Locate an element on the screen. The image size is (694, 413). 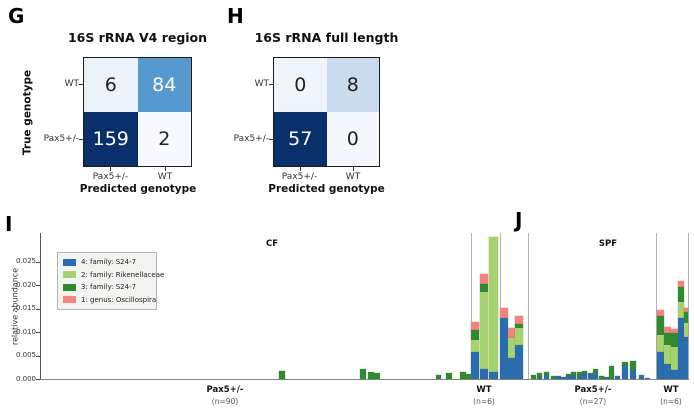
xlabel-i-wt: WT is located at coordinates (484, 390).